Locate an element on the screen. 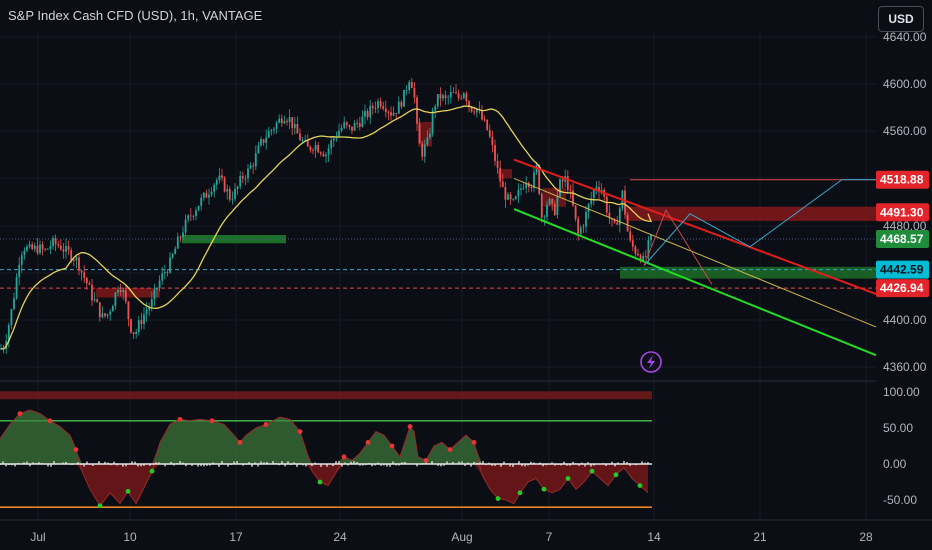 This screenshot has height=550, width=932. symbol-title: S&P Index Cash CFD (USD), 1h, VANTAGE is located at coordinates (135, 15).